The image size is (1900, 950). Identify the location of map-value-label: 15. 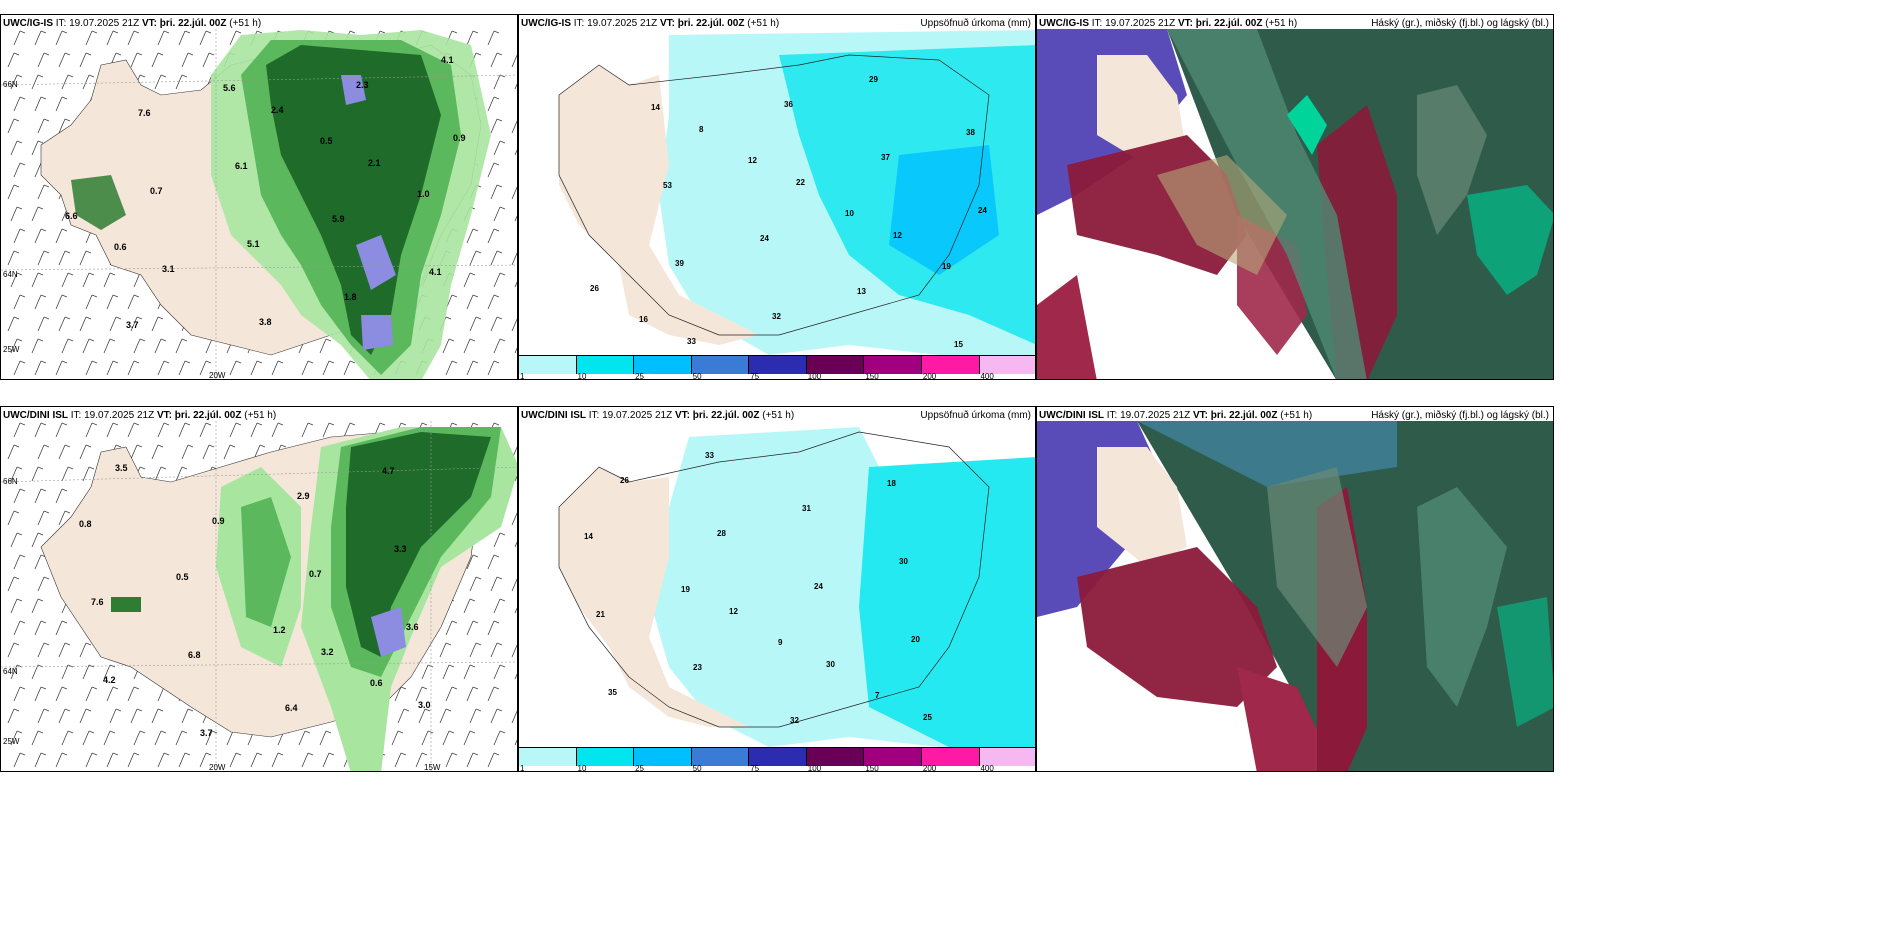
(958, 344).